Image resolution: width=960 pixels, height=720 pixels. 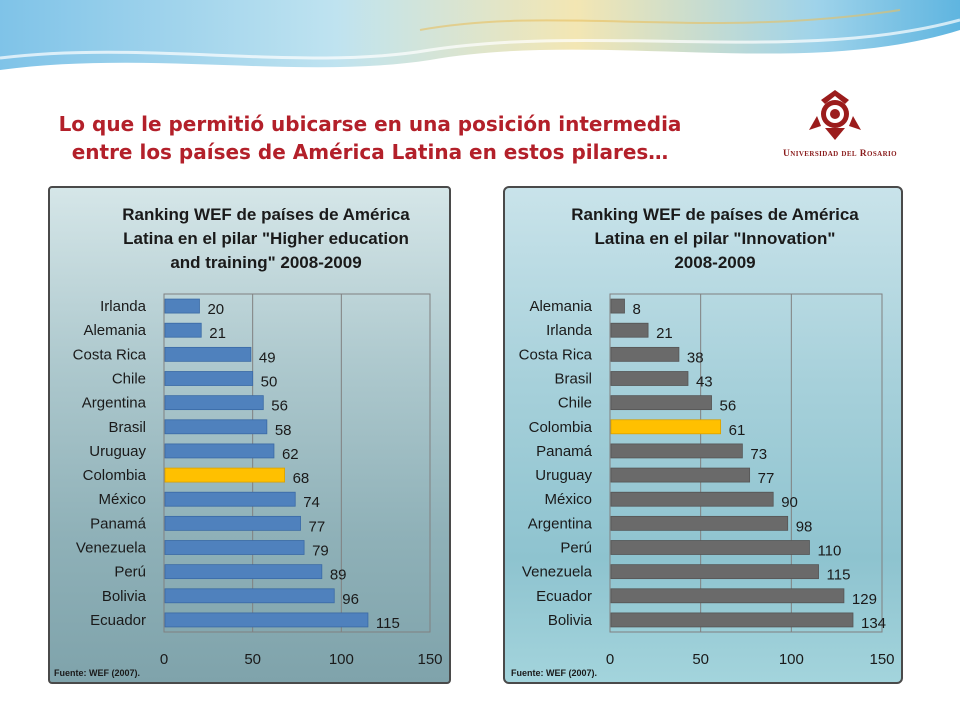 What do you see at coordinates (215, 309) in the screenshot?
I see `value-label: 20` at bounding box center [215, 309].